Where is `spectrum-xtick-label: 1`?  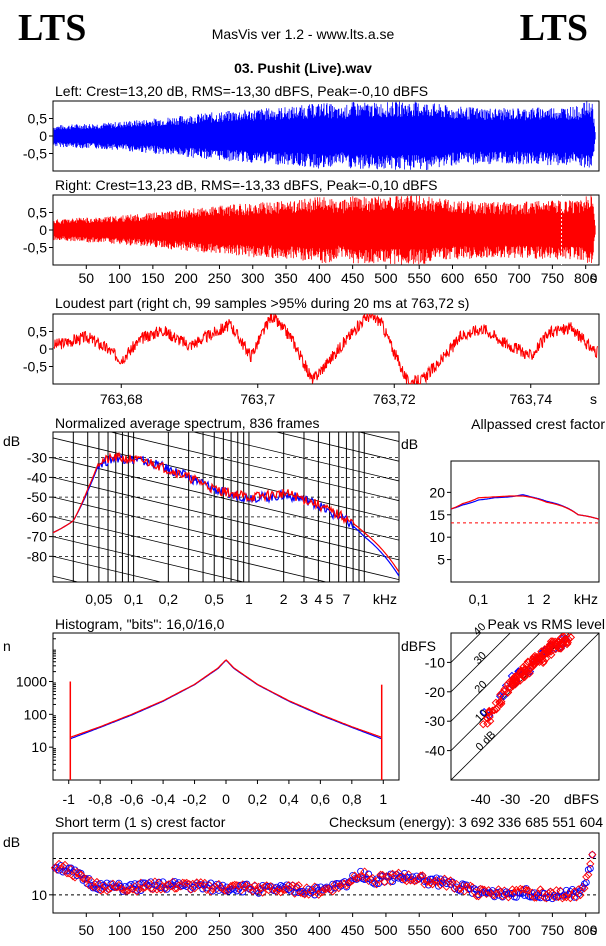
spectrum-xtick-label: 1 is located at coordinates (249, 599).